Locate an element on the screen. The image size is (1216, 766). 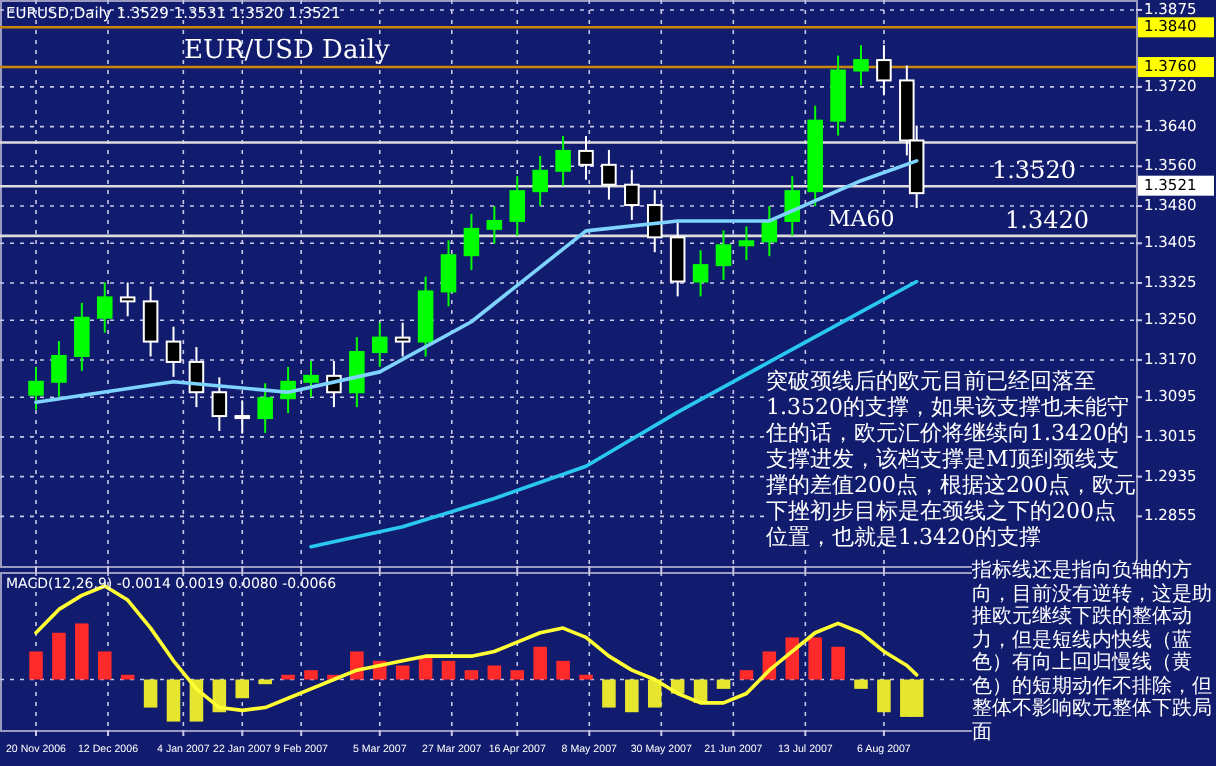
annotation: MA60 is located at coordinates (862, 219).